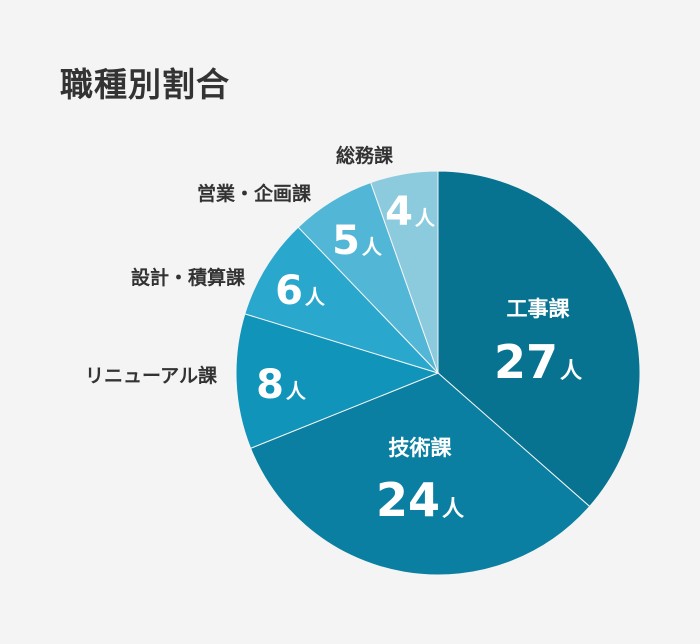 The image size is (700, 644). What do you see at coordinates (425, 218) in the screenshot?
I see `slice-value-6-unit: 人` at bounding box center [425, 218].